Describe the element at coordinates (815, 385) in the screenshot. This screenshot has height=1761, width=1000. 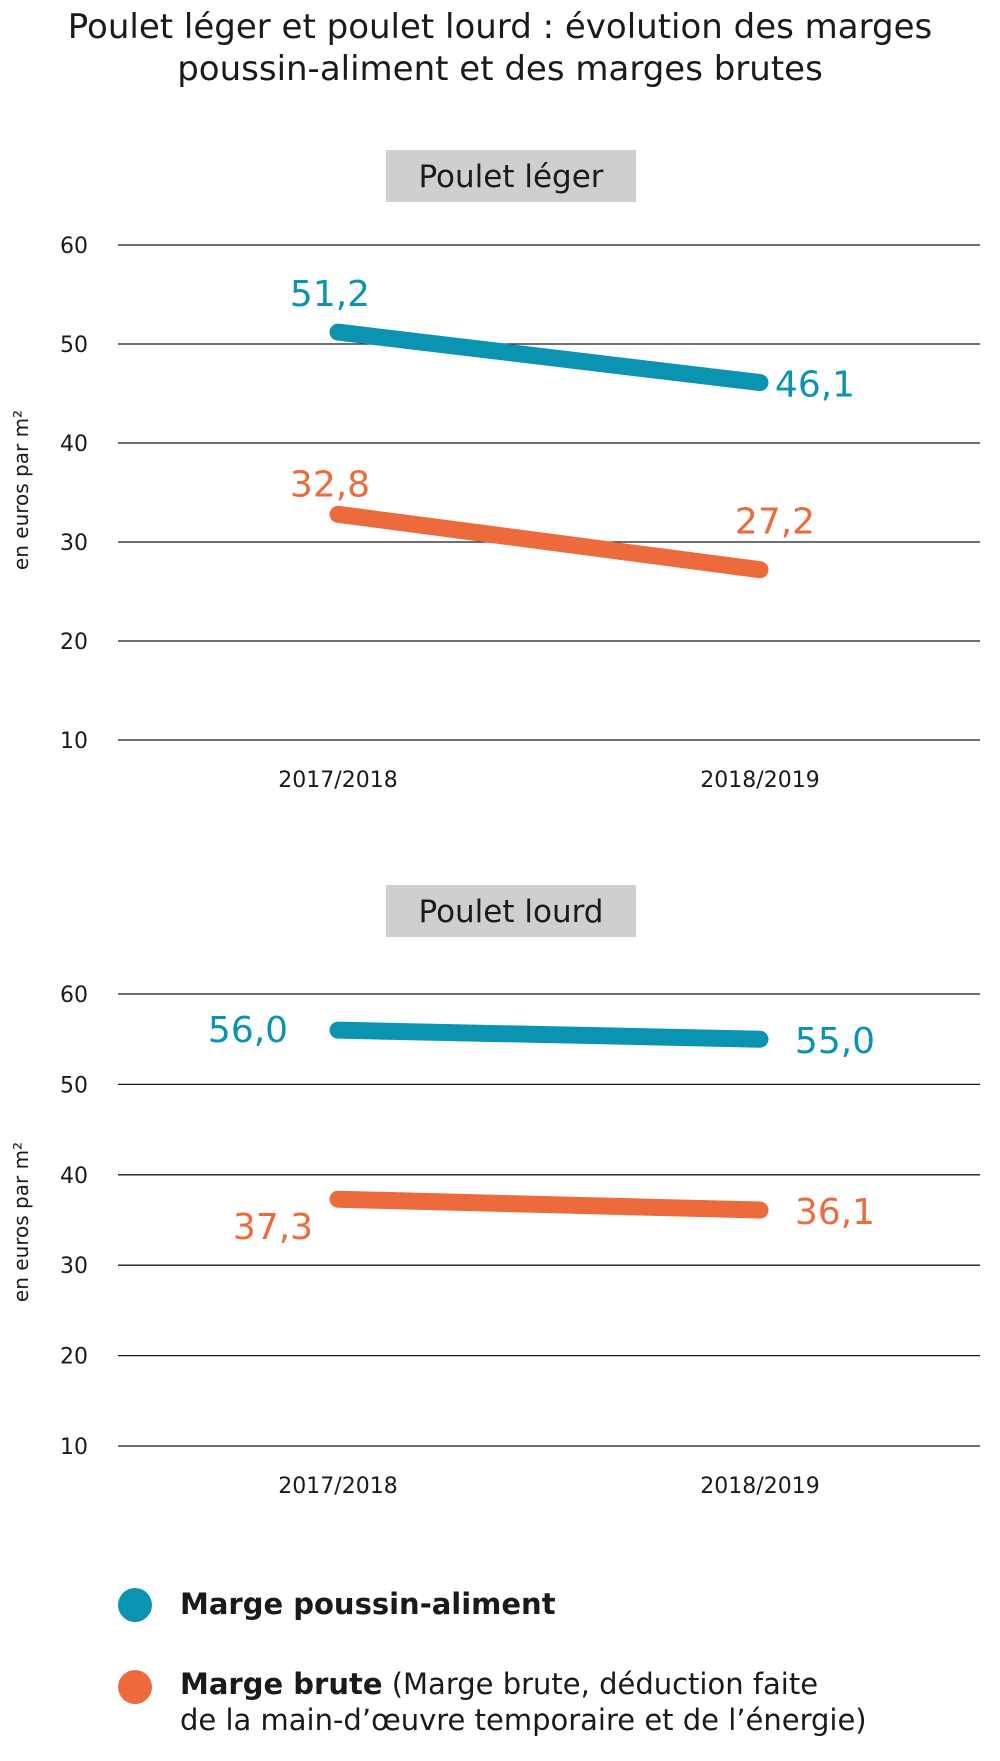
I see `data-label: 46,1` at that location.